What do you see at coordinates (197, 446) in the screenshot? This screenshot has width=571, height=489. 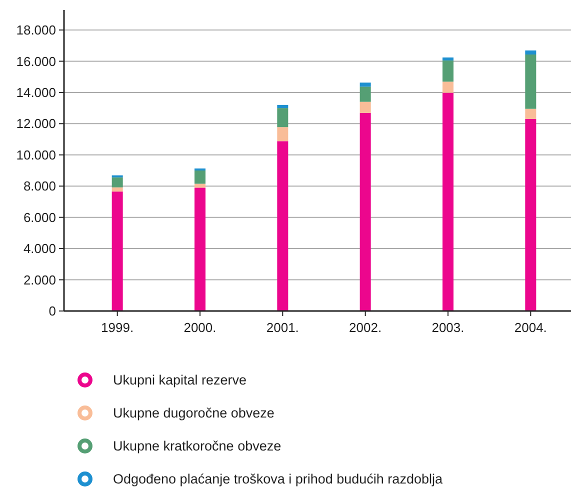 I see `legend-label: Ukupne kratkoročne obveze` at bounding box center [197, 446].